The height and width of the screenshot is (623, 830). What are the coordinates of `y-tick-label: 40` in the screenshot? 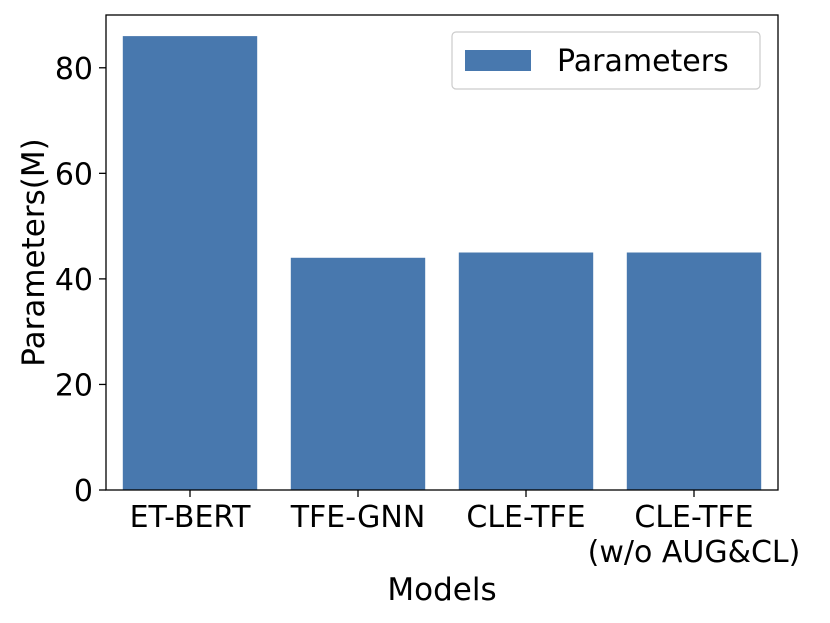 It's located at (74, 280).